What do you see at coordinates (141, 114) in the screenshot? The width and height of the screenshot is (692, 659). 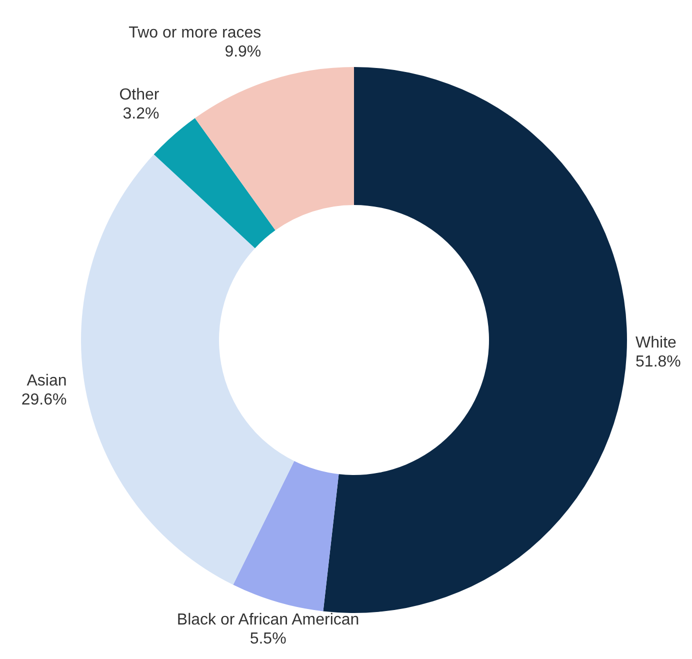 I see `data-label: 3.2%` at bounding box center [141, 114].